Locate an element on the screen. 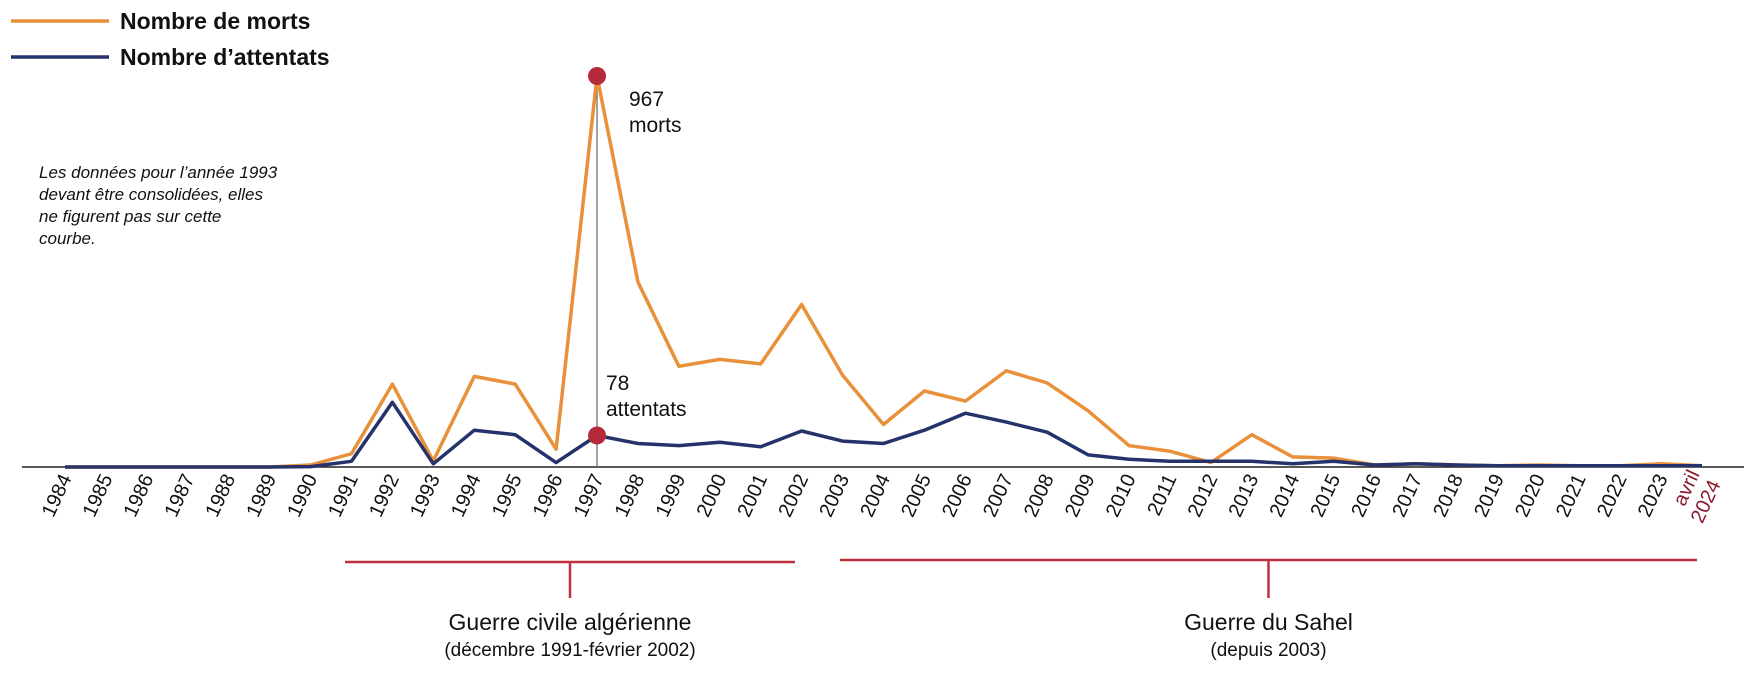 This screenshot has width=1746, height=687. x-tick-label: 2007 is located at coordinates (998, 496).